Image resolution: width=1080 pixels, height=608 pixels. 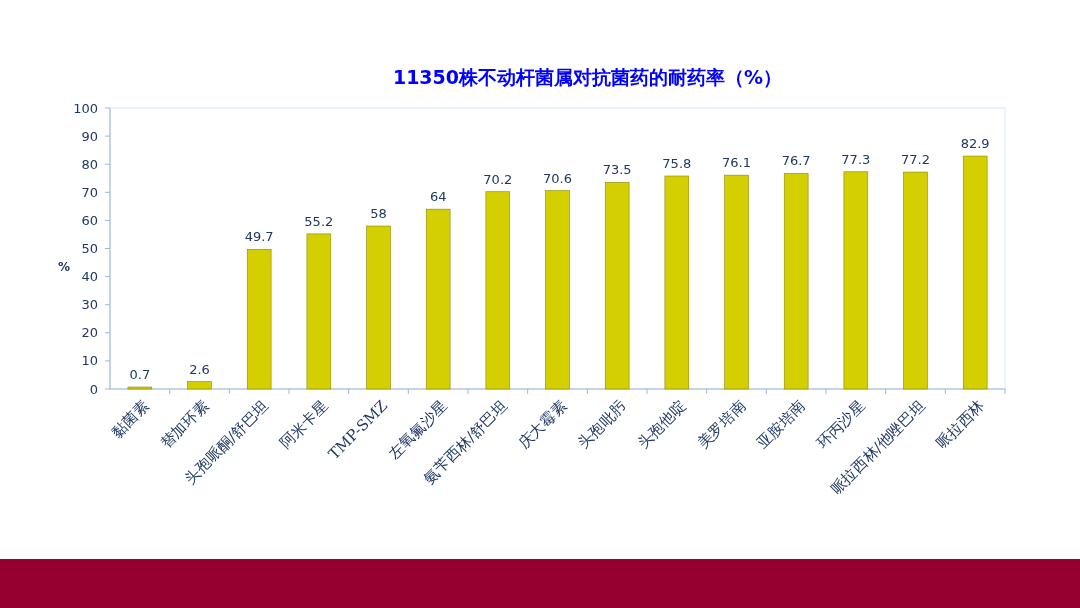 I want to click on data-label: 82.9, so click(x=975, y=144).